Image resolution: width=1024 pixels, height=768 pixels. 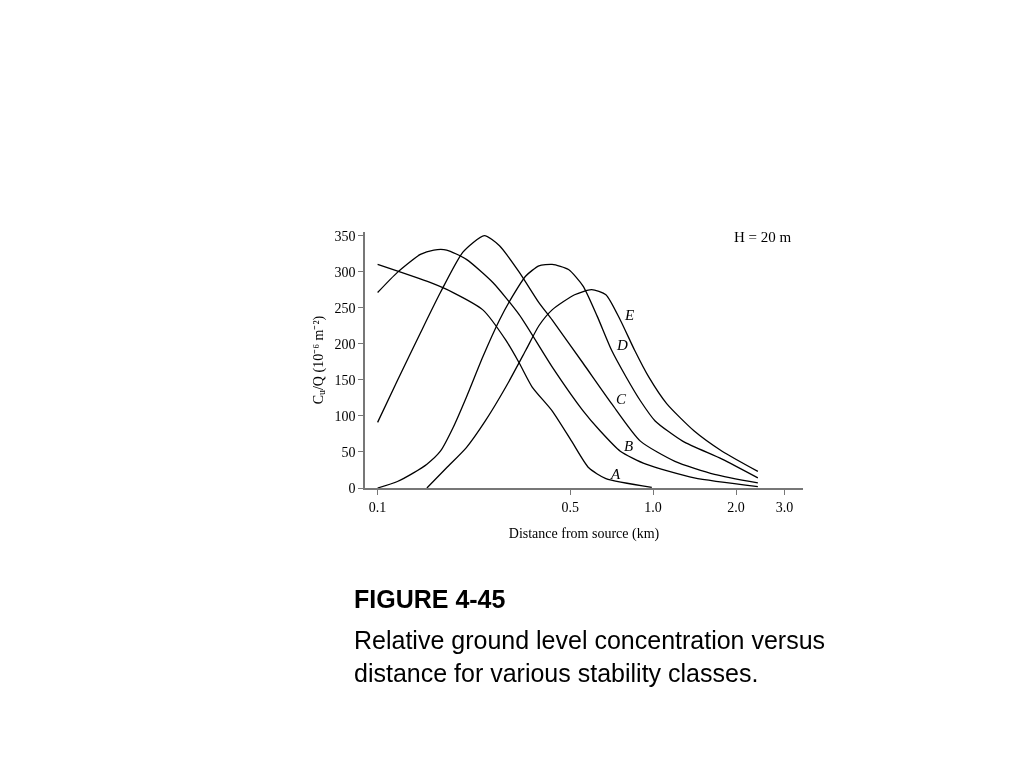 I want to click on x-tick-label: 0.5, so click(x=570, y=507).